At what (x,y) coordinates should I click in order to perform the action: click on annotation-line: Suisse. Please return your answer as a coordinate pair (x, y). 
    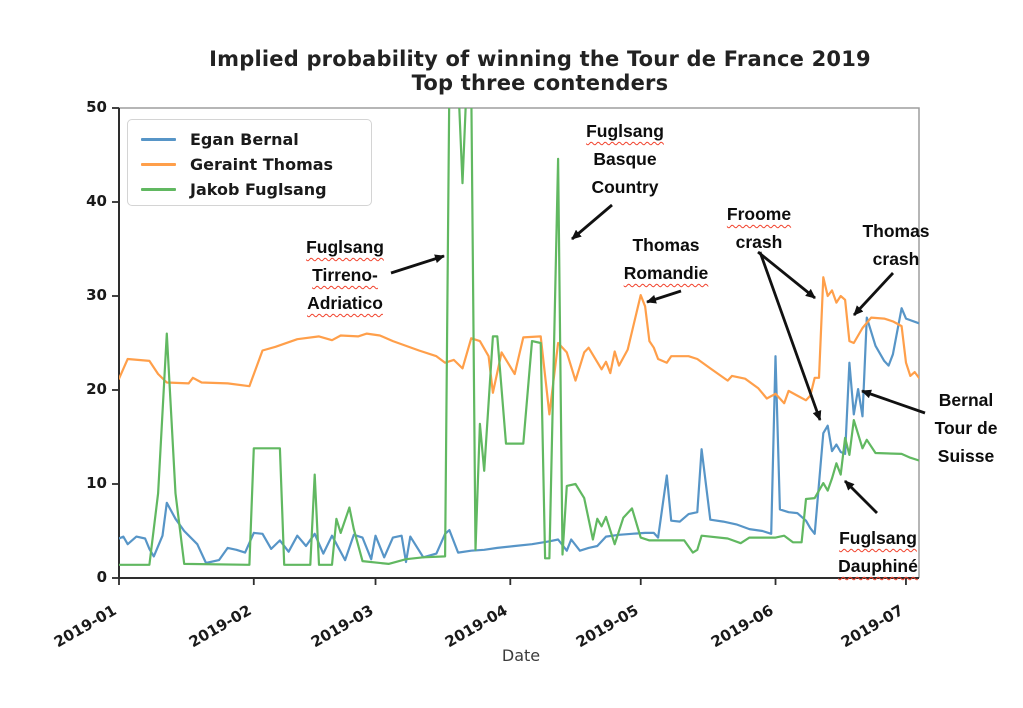
    Looking at the image, I should click on (966, 456).